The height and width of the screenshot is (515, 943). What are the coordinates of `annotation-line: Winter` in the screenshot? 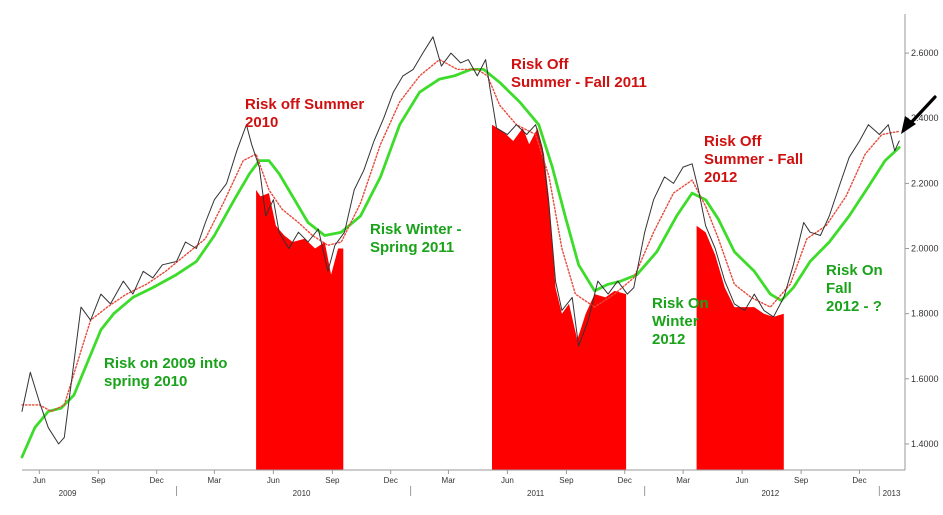 It's located at (675, 321).